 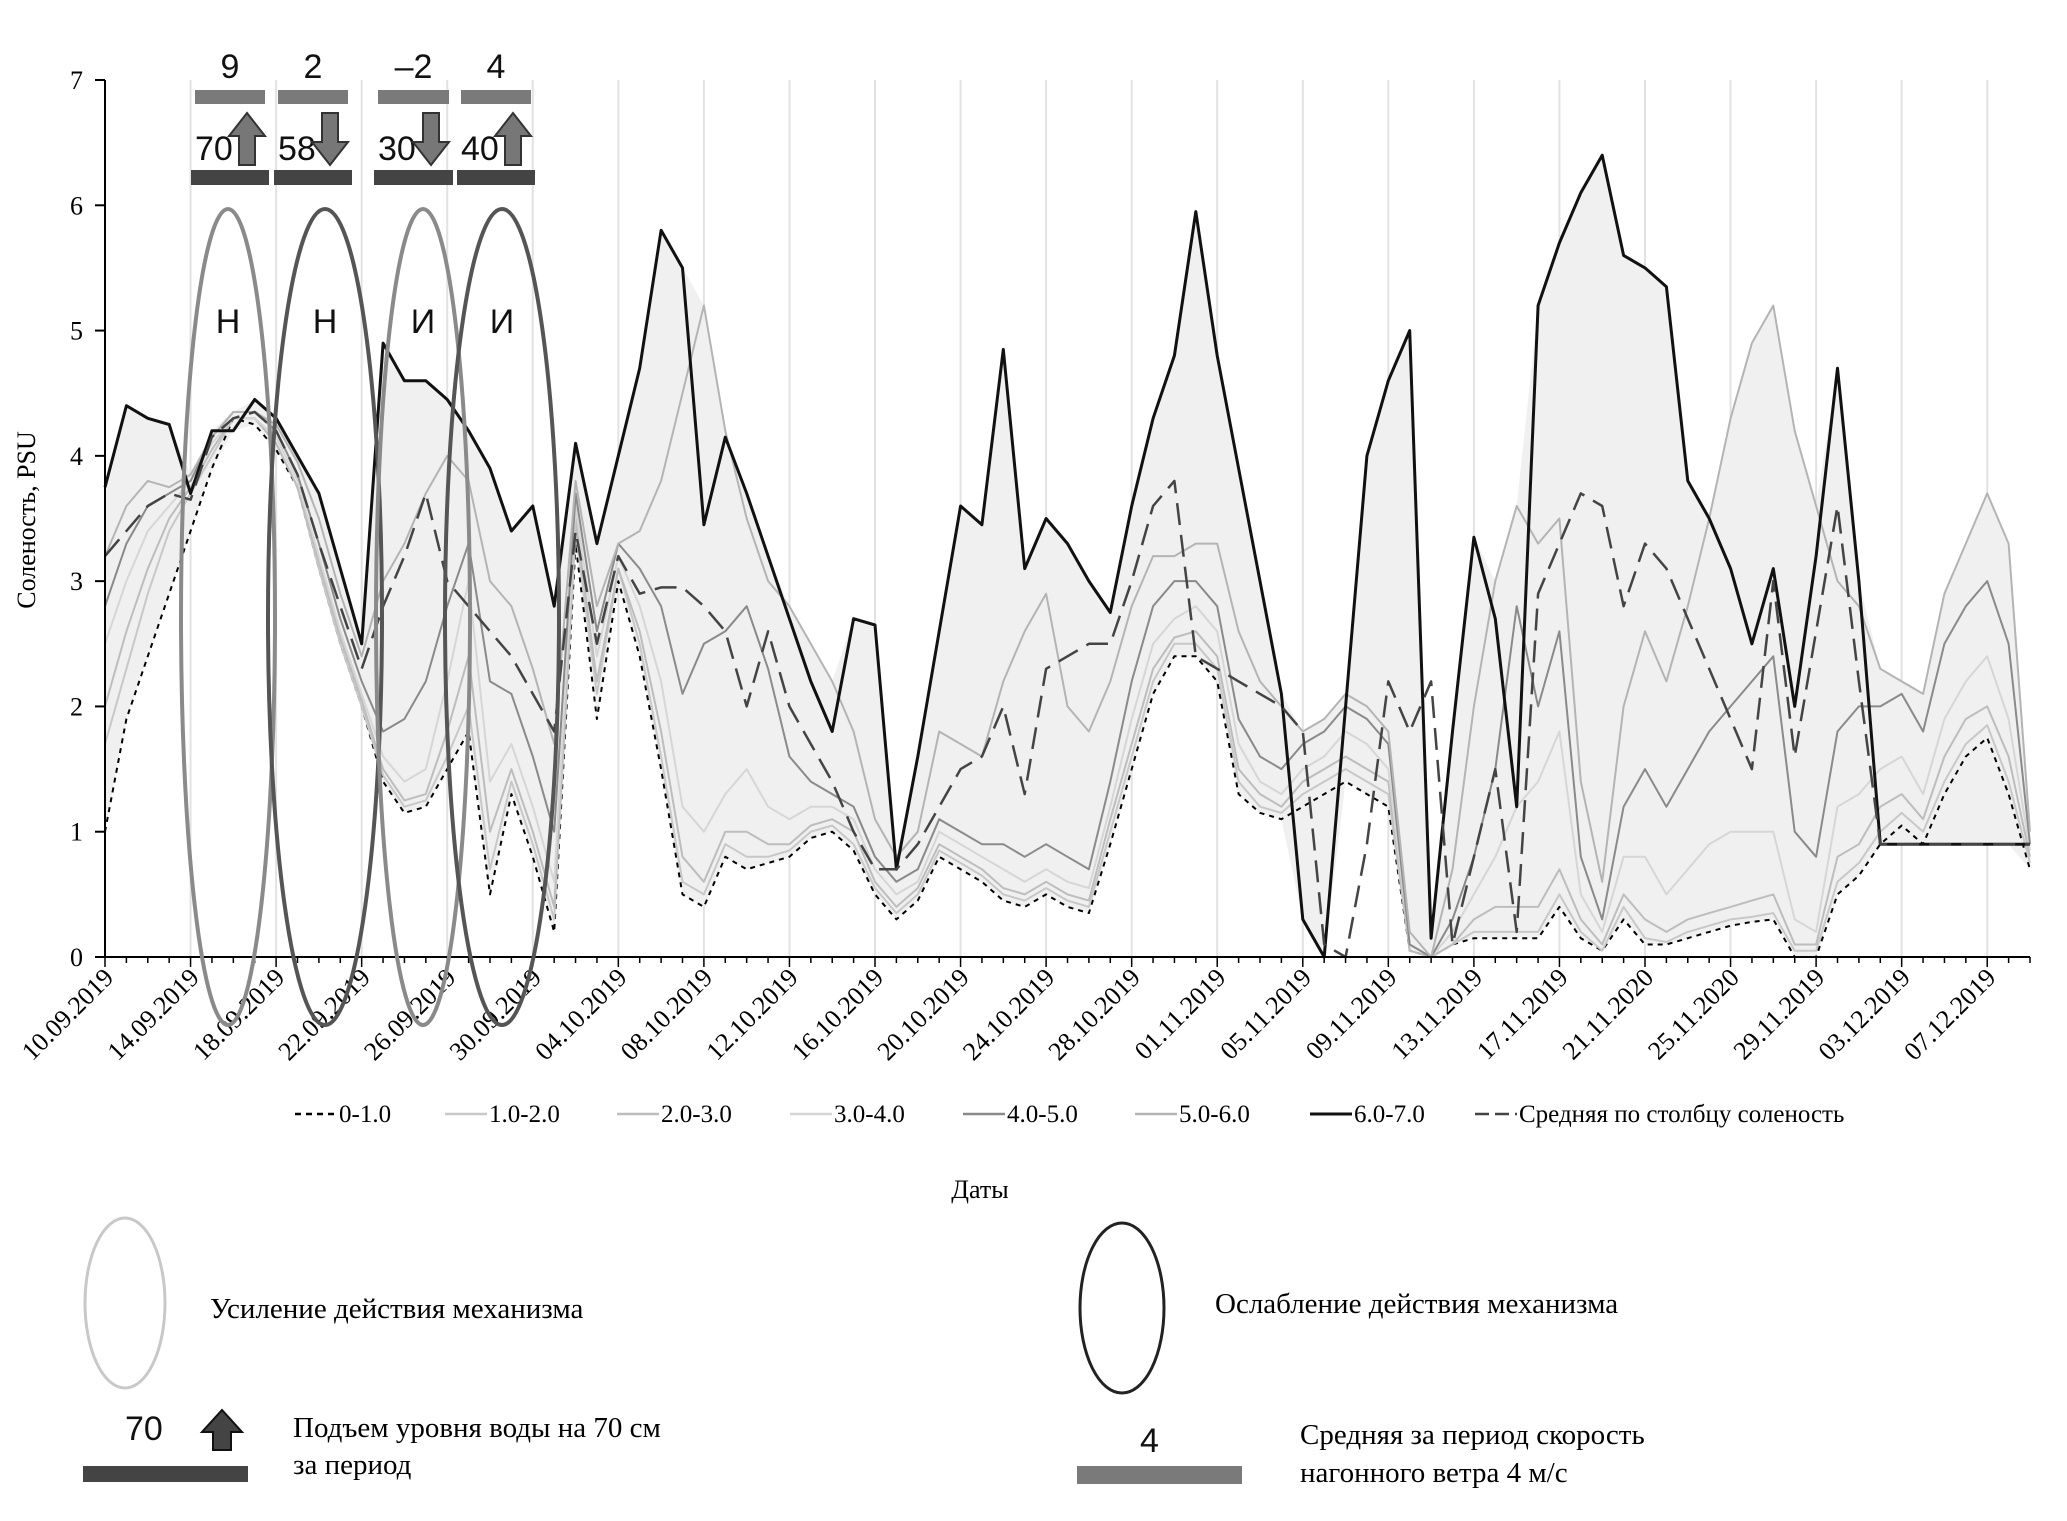 I want to click on y-axis-label: Соленость, PSU, so click(x=26, y=520).